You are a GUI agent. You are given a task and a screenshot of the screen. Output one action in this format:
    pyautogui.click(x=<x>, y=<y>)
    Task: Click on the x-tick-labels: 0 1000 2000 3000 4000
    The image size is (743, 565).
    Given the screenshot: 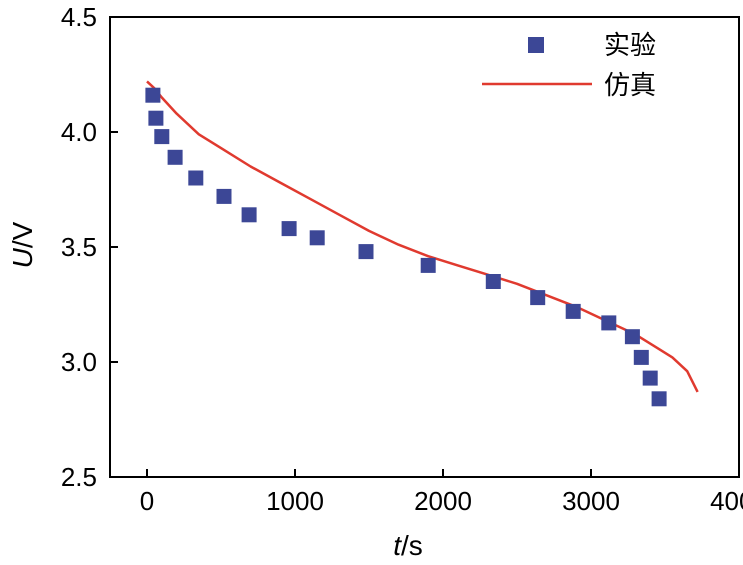 What is the action you would take?
    pyautogui.click(x=441, y=501)
    